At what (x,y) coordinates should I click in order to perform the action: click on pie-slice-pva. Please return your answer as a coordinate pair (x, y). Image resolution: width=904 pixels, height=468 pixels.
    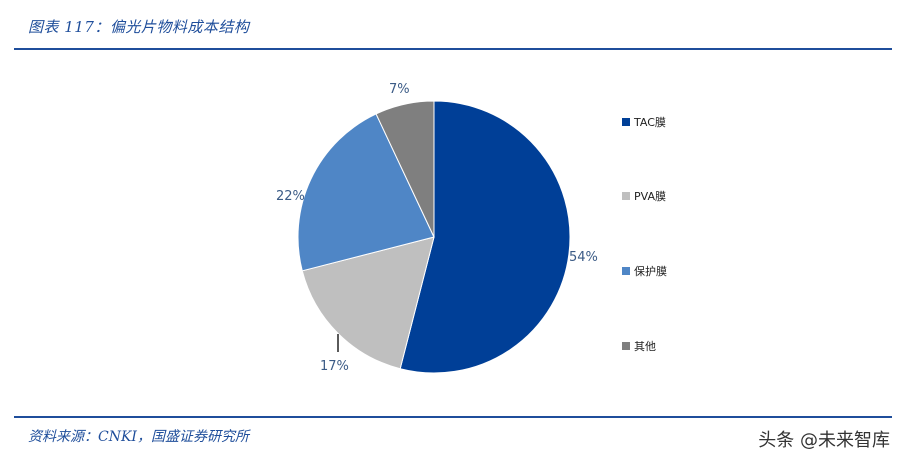
    Looking at the image, I should click on (368, 303).